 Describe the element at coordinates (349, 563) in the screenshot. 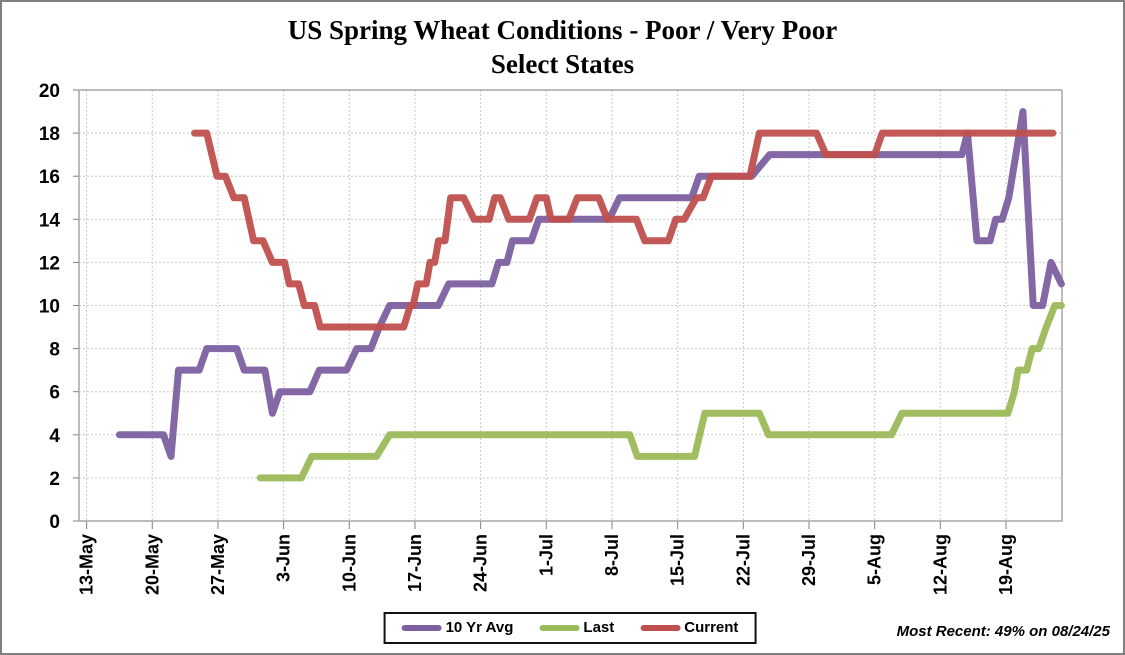

I see `x-axis-tick-label: 10-Jun` at that location.